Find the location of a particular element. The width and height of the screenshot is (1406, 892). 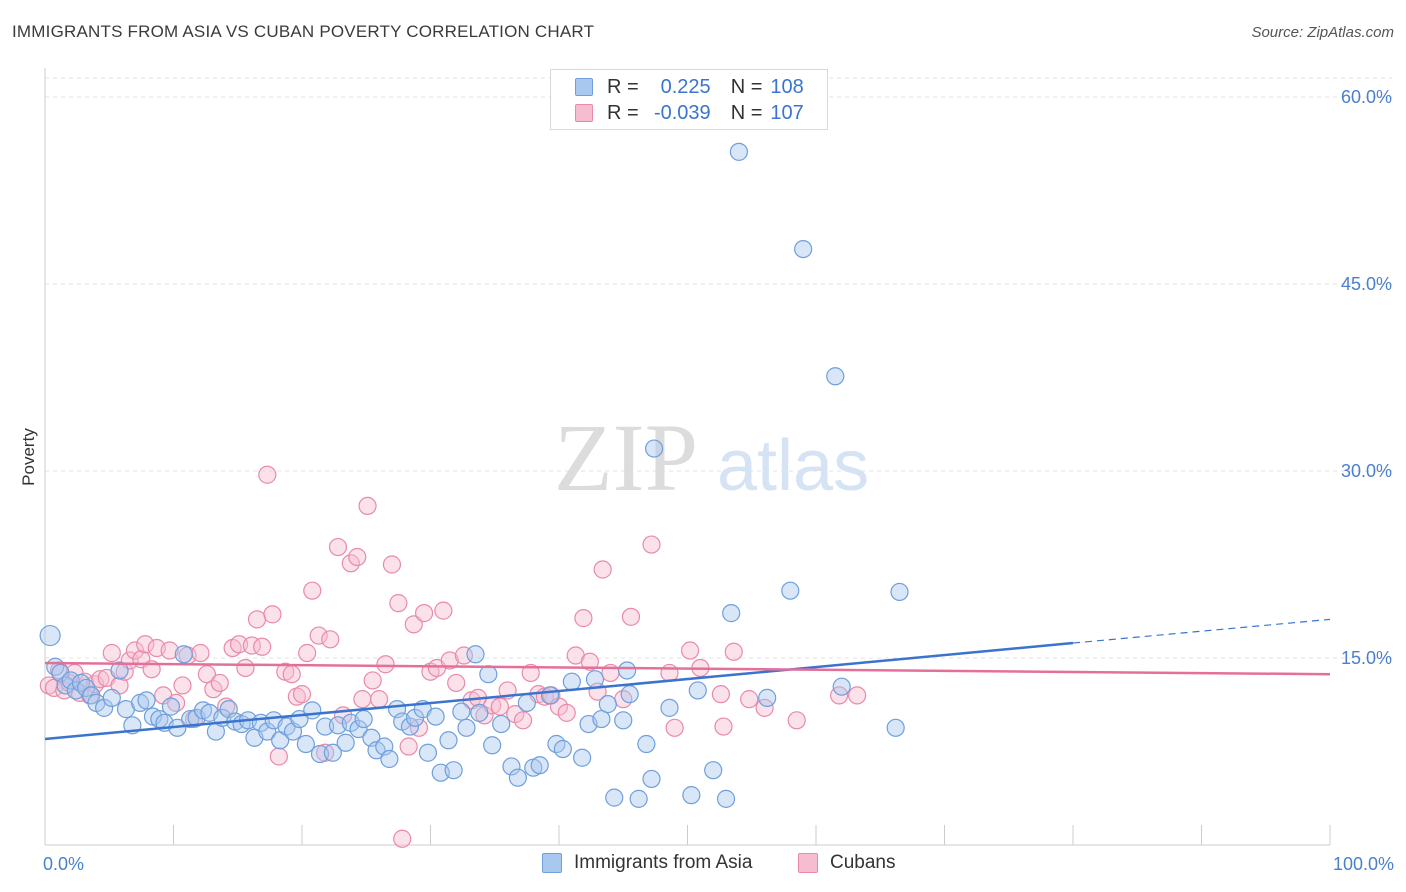

n-value: 107 is located at coordinates (787, 112).